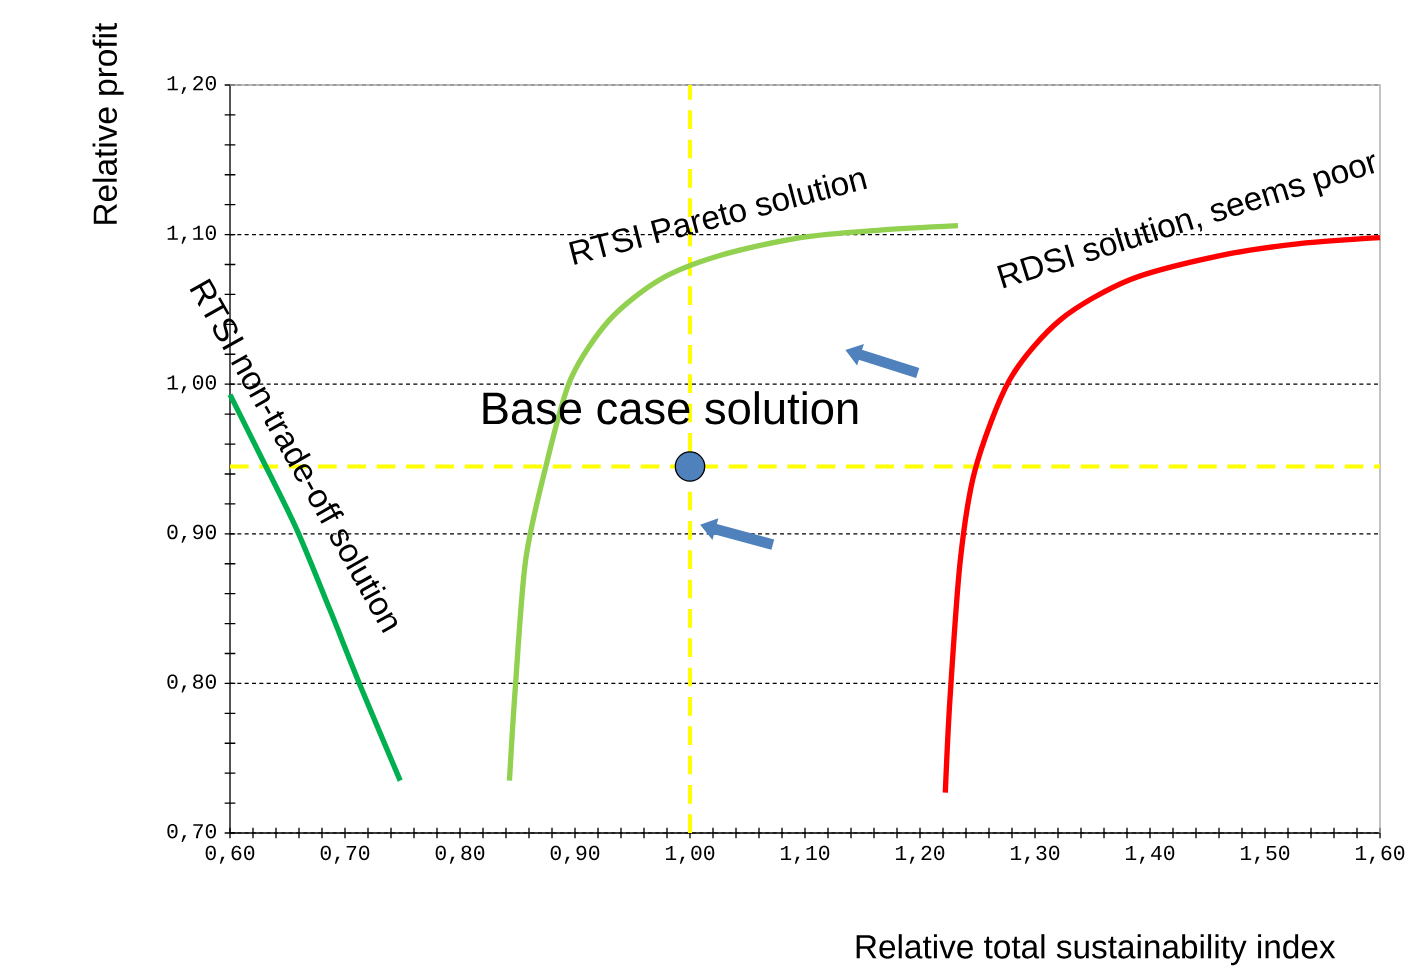 This screenshot has height=968, width=1406. What do you see at coordinates (345, 854) in the screenshot?
I see `x-tick-label: 0,70` at bounding box center [345, 854].